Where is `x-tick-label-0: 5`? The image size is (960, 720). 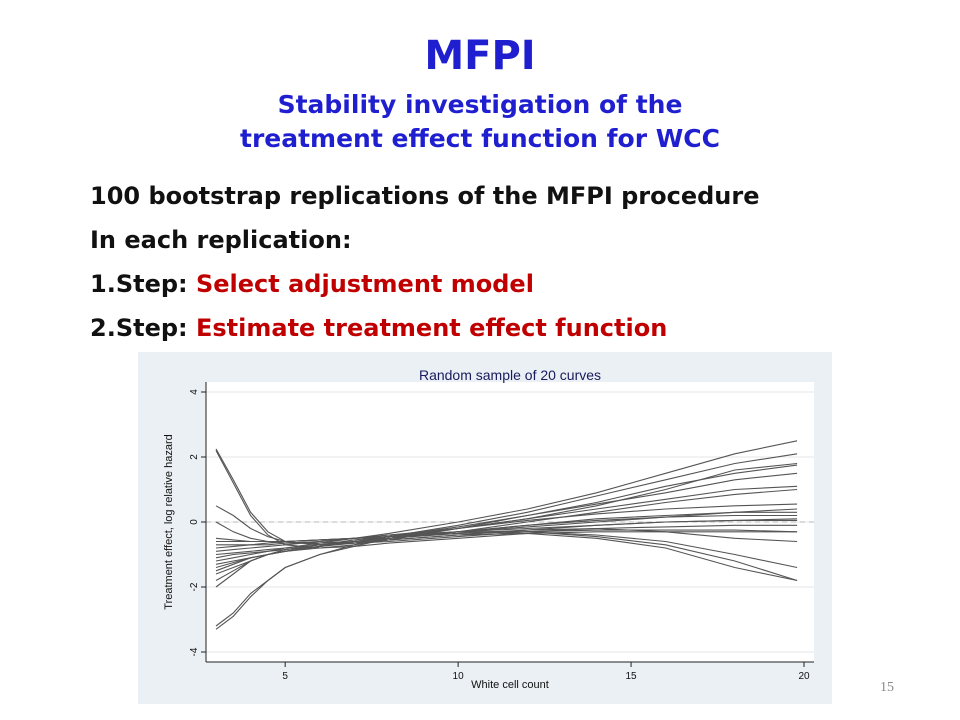 x-tick-label-0: 5 is located at coordinates (285, 676).